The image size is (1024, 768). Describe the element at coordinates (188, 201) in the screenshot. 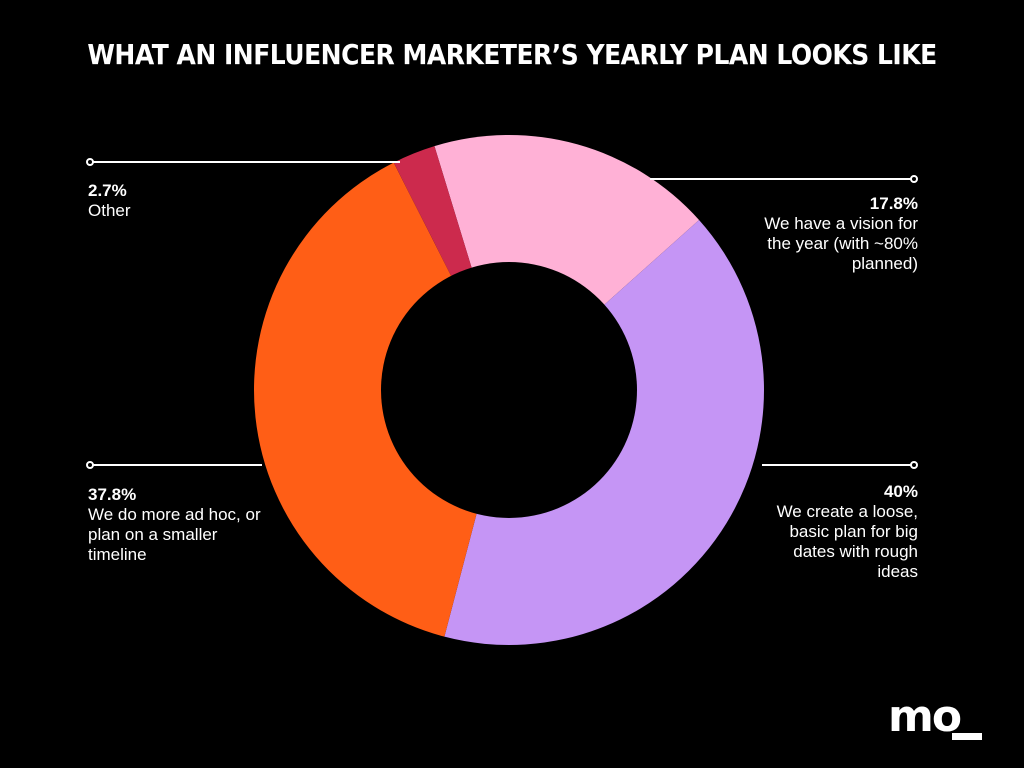

I see `slice-label-other: 2.7% Other` at that location.